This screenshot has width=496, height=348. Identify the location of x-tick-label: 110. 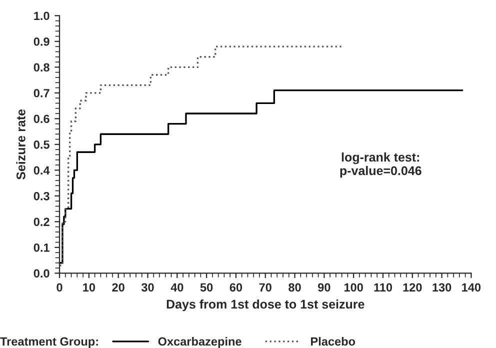
(383, 287).